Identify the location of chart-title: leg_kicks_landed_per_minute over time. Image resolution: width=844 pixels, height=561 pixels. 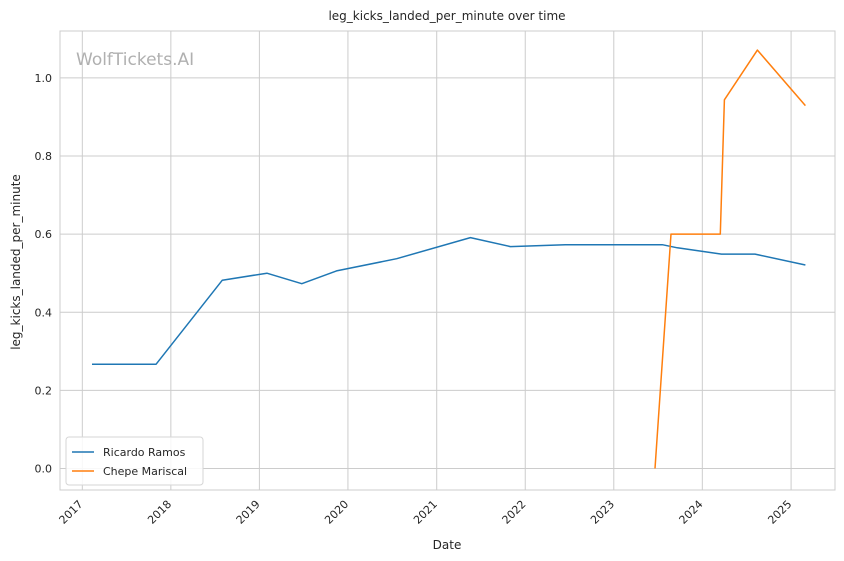
(446, 16).